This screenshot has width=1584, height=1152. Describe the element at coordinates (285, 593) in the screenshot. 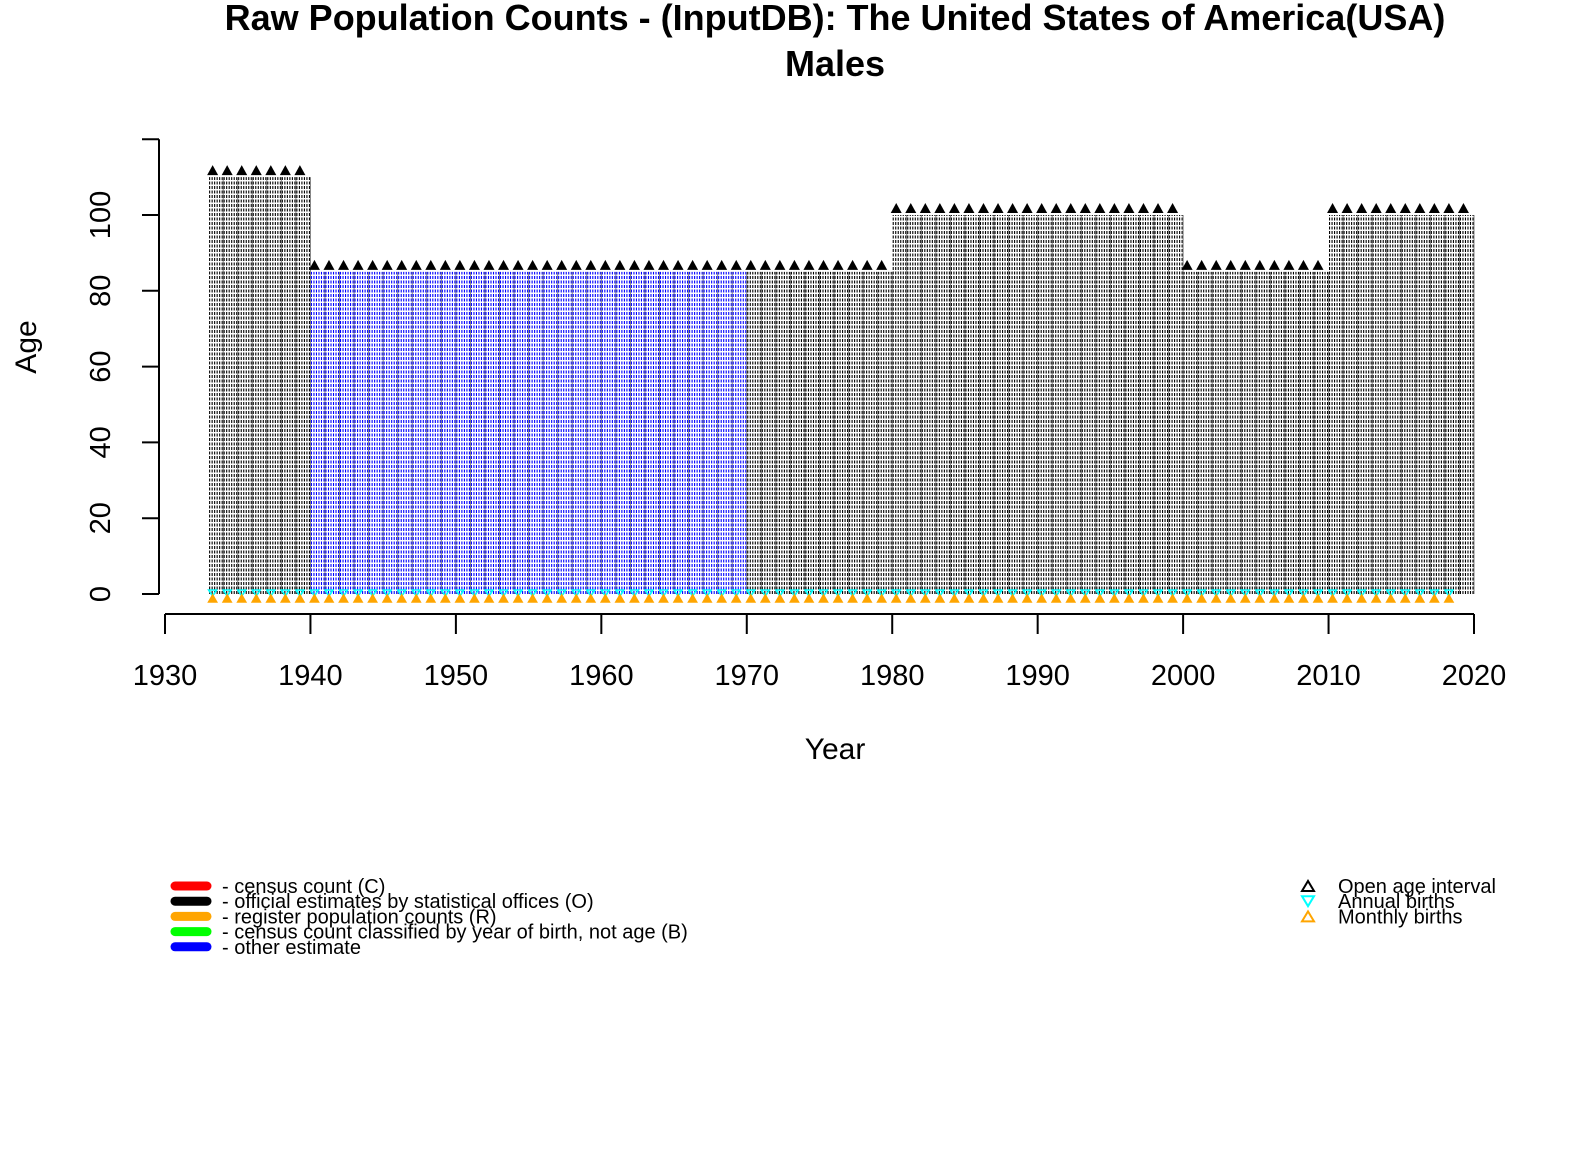

I see `annual-births-marker-1938` at that location.